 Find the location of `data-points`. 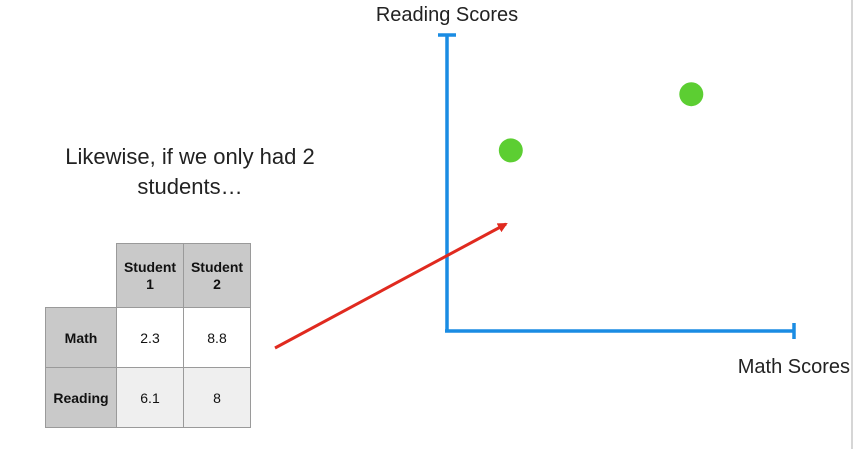

data-points is located at coordinates (601, 122).